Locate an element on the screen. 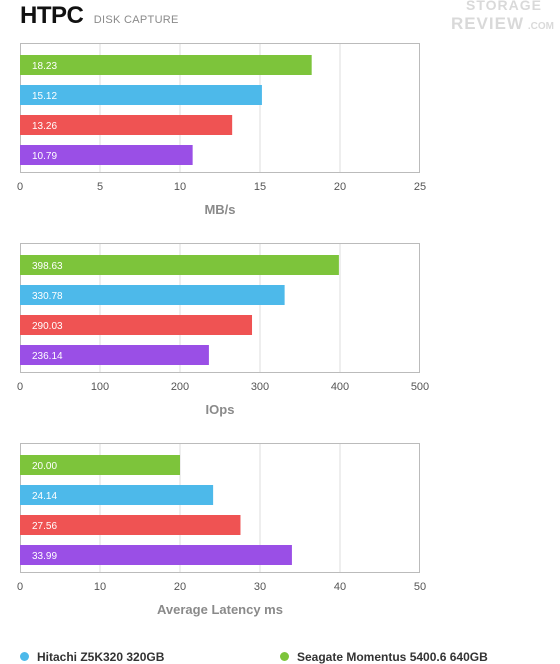 This screenshot has height=664, width=560. storage-review-watermark-logo: STORAGE REVIEW .COM is located at coordinates (502, 16).